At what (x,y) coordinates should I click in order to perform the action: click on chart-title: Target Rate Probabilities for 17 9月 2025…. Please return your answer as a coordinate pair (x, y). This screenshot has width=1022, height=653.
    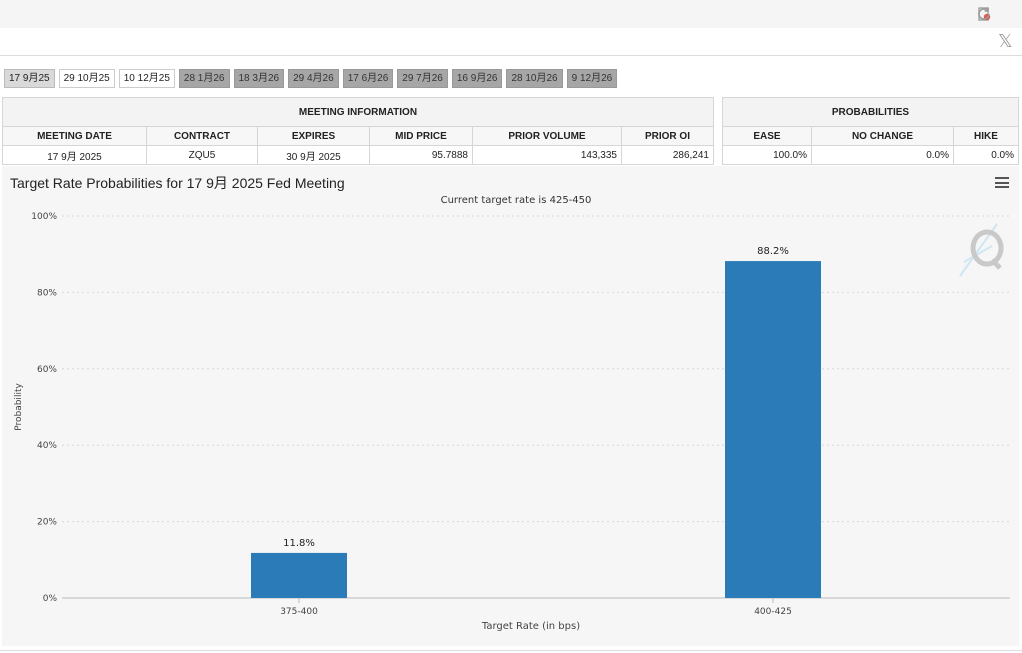
    Looking at the image, I should click on (177, 183).